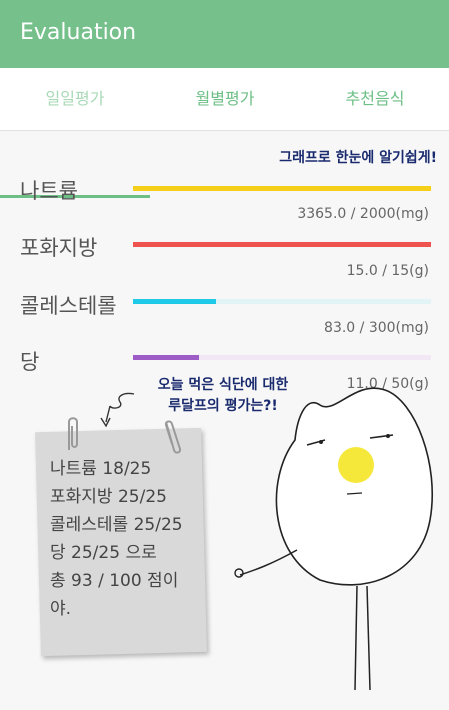 Image resolution: width=449 pixels, height=710 pixels. Describe the element at coordinates (223, 396) in the screenshot. I see `speech-bubble: 오늘 먹은 식단에 대한 루달프의 평가는?!` at that location.